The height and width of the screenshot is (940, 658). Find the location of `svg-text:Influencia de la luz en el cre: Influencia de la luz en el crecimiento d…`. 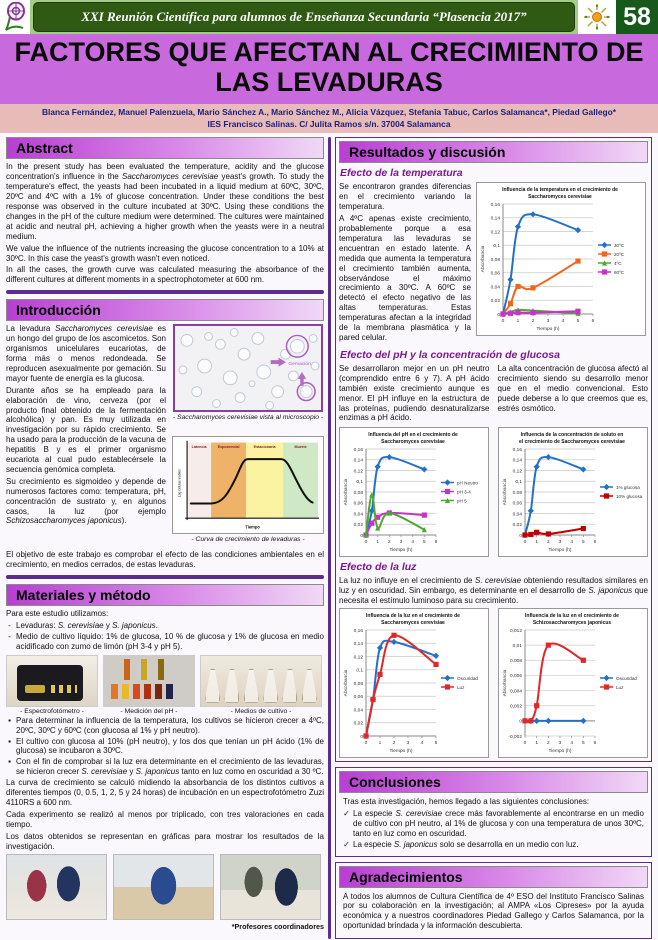

svg-text:Influencia de la luz en el cre: Influencia de la luz en el crecimiento d… is located at coordinates (413, 616).